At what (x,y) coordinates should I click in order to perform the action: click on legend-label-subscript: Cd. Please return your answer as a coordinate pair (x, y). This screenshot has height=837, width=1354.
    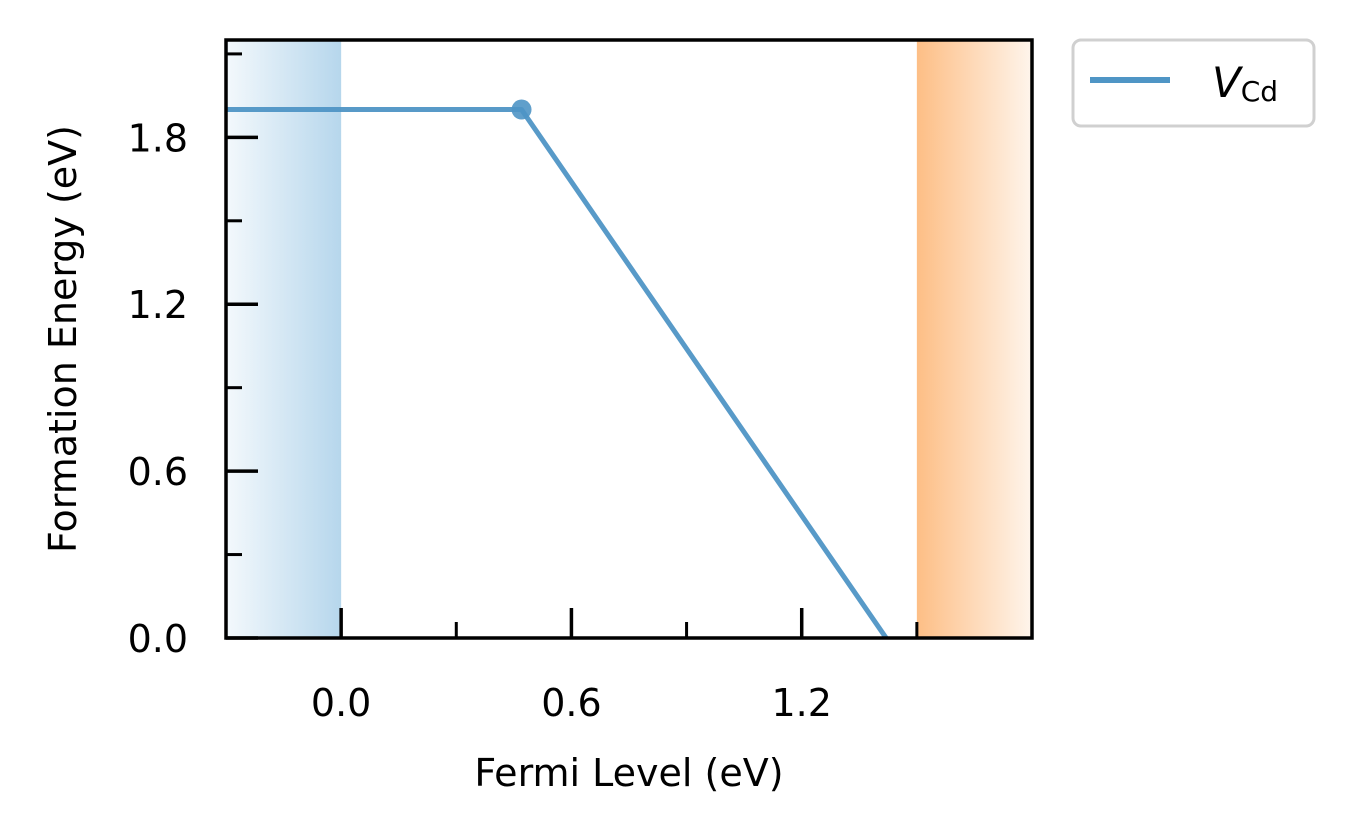
    Looking at the image, I should click on (1259, 91).